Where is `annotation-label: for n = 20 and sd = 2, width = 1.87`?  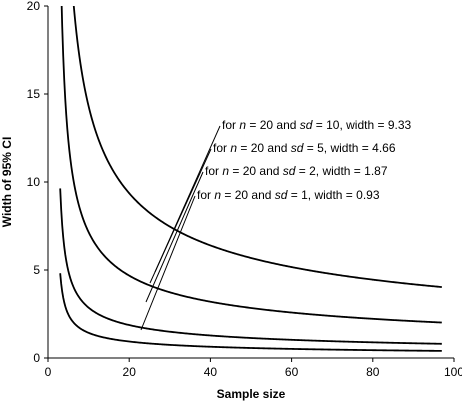
annotation-label: for n = 20 and sd = 2, width = 1.87 is located at coordinates (296, 171).